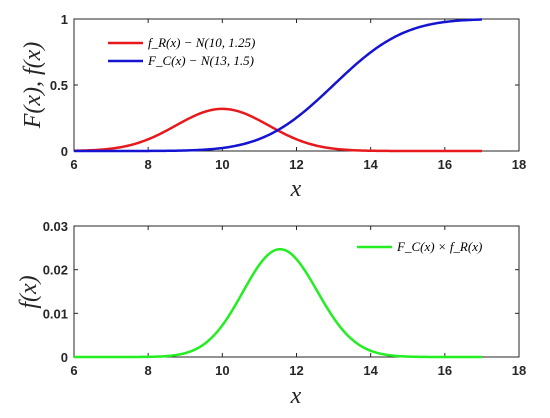  What do you see at coordinates (55, 313) in the screenshot?
I see `bottom-y-tick-label: 0.01` at bounding box center [55, 313].